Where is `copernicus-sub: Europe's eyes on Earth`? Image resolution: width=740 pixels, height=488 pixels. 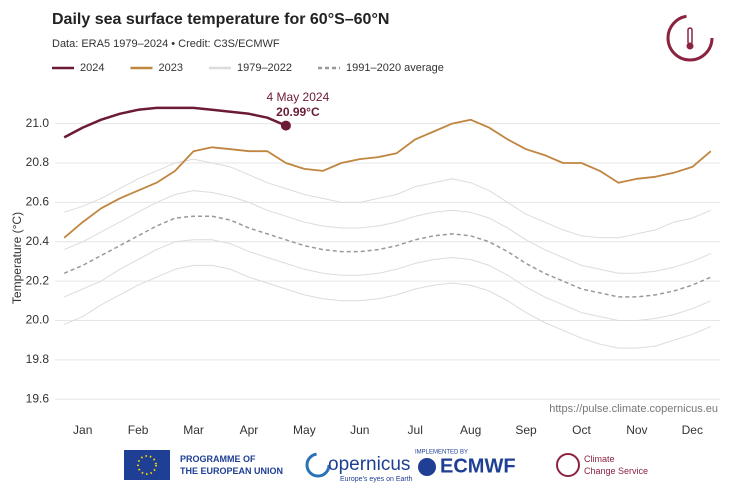 copernicus-sub: Europe's eyes on Earth is located at coordinates (376, 479).